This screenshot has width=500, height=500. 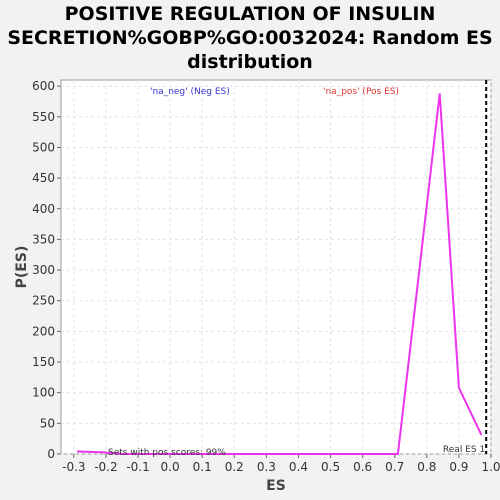 What do you see at coordinates (73, 467) in the screenshot?
I see `x-tick-label: -0.3` at bounding box center [73, 467].